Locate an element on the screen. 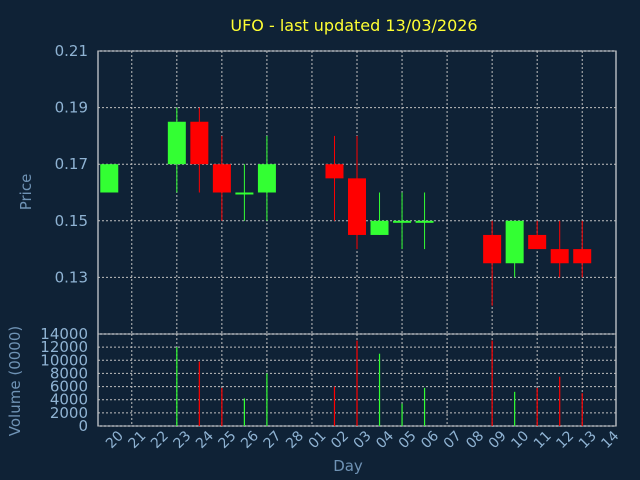 This screenshot has width=640, height=480. price-tick-label: 0.19 is located at coordinates (71, 108).